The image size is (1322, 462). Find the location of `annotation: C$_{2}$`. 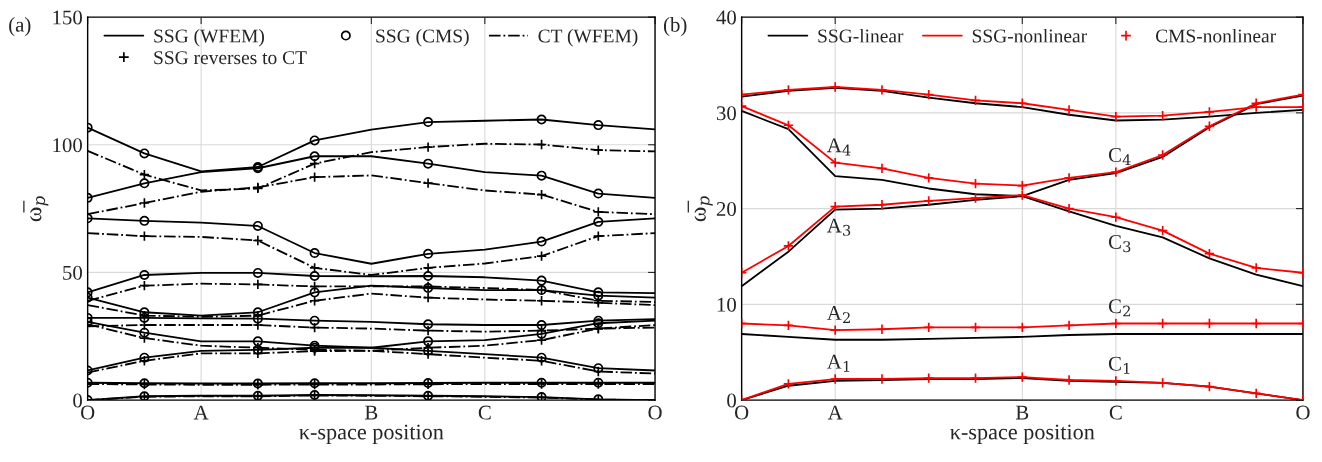

annotation: C$_{2}$ is located at coordinates (1119, 308).